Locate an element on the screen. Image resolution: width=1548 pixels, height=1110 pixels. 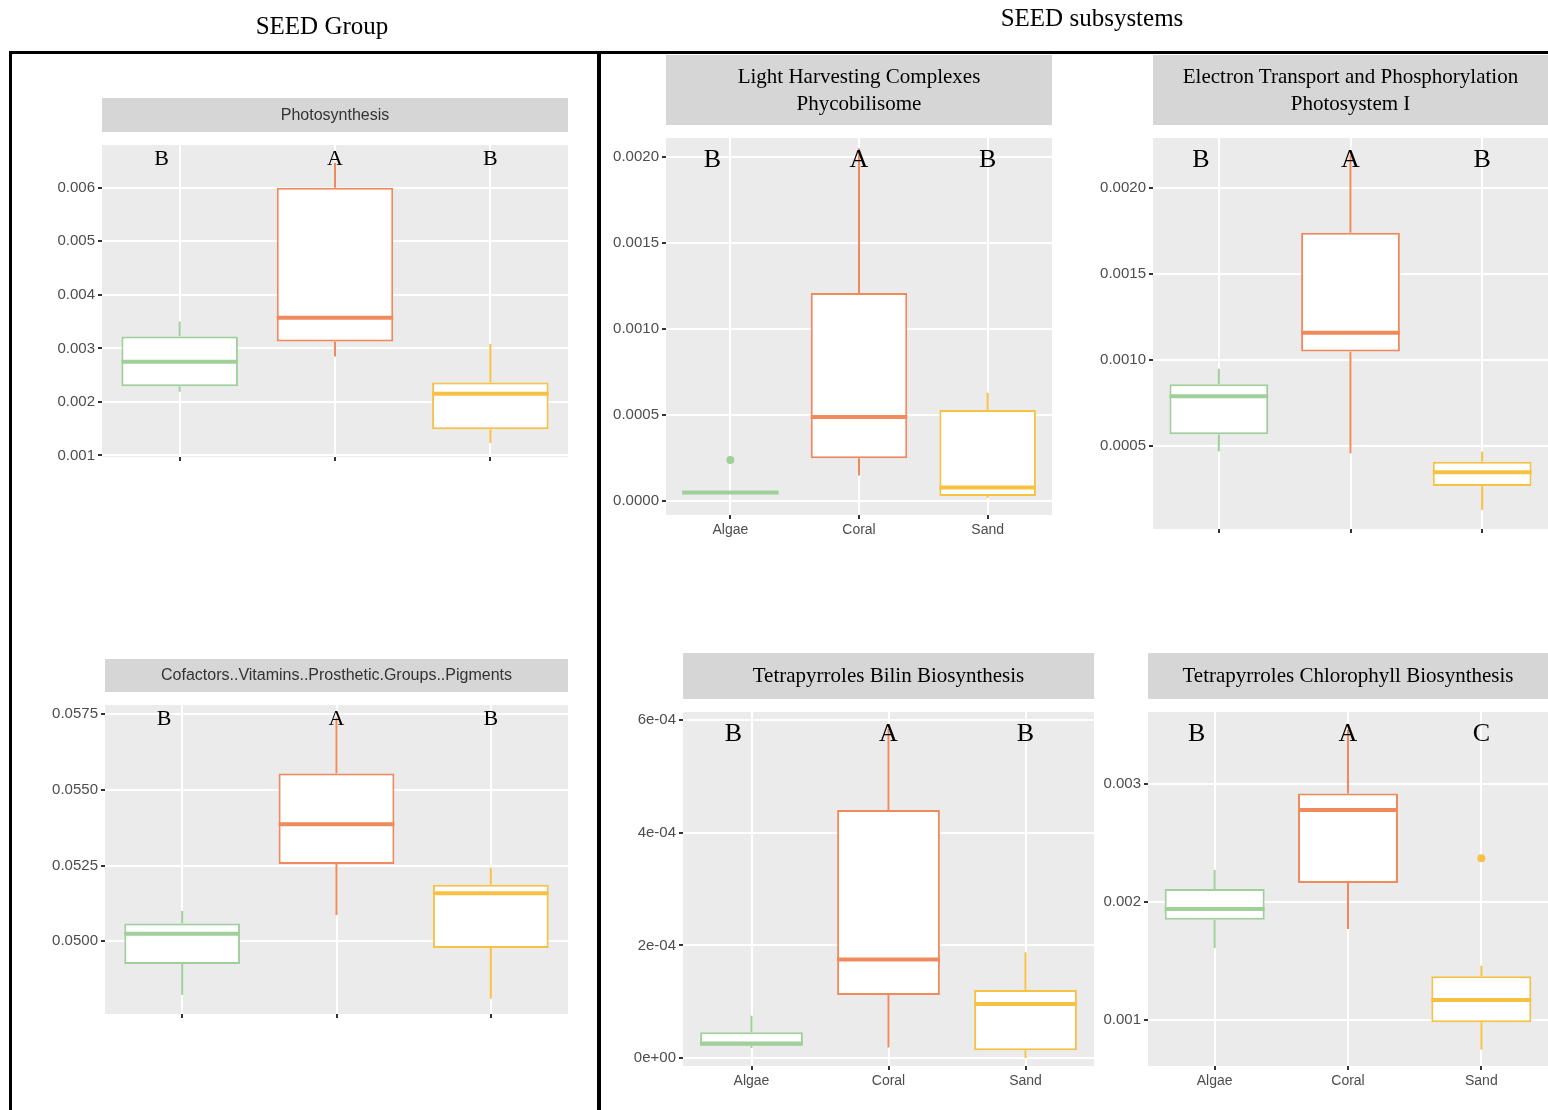
y-tick-label: 0.0550 is located at coordinates (75, 788).